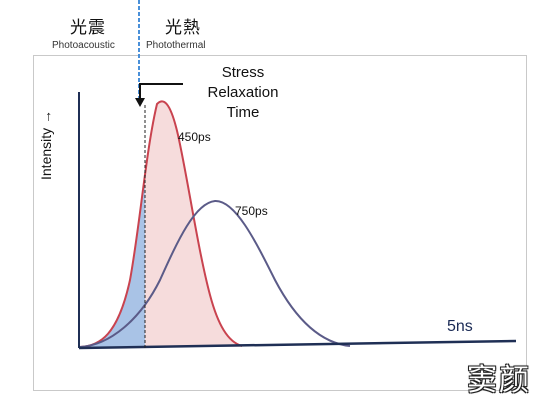  I want to click on photothermal-region, so click(193, 224).